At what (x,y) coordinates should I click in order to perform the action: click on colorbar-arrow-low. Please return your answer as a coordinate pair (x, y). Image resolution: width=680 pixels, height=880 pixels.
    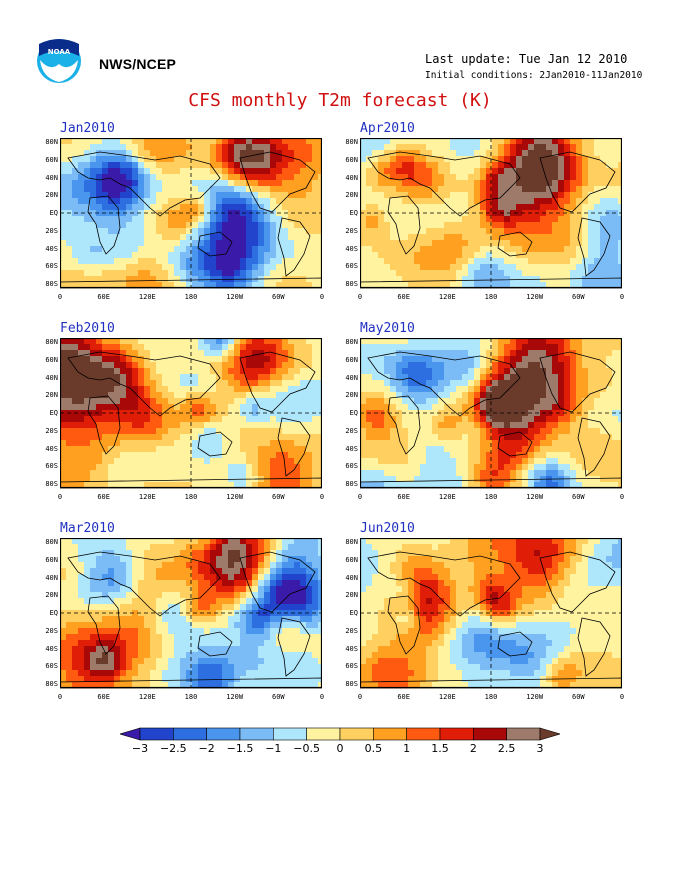
    Looking at the image, I should click on (130, 734).